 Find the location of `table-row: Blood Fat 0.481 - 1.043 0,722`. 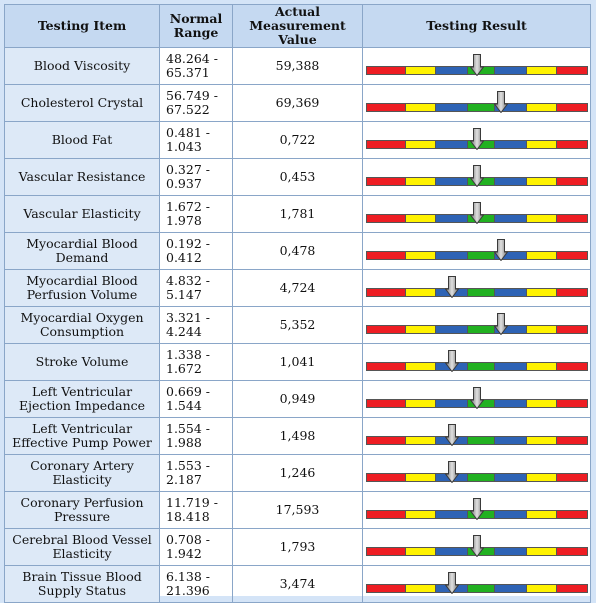

table-row: Blood Fat 0.481 - 1.043 0,722 is located at coordinates (297, 140).